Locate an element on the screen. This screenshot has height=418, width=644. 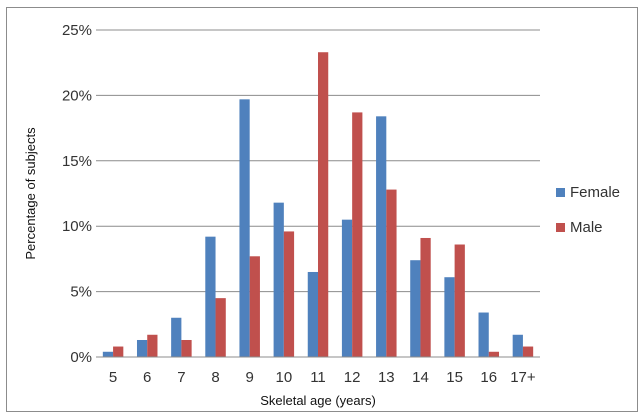
y-tick-label: 25% is located at coordinates (77, 30).